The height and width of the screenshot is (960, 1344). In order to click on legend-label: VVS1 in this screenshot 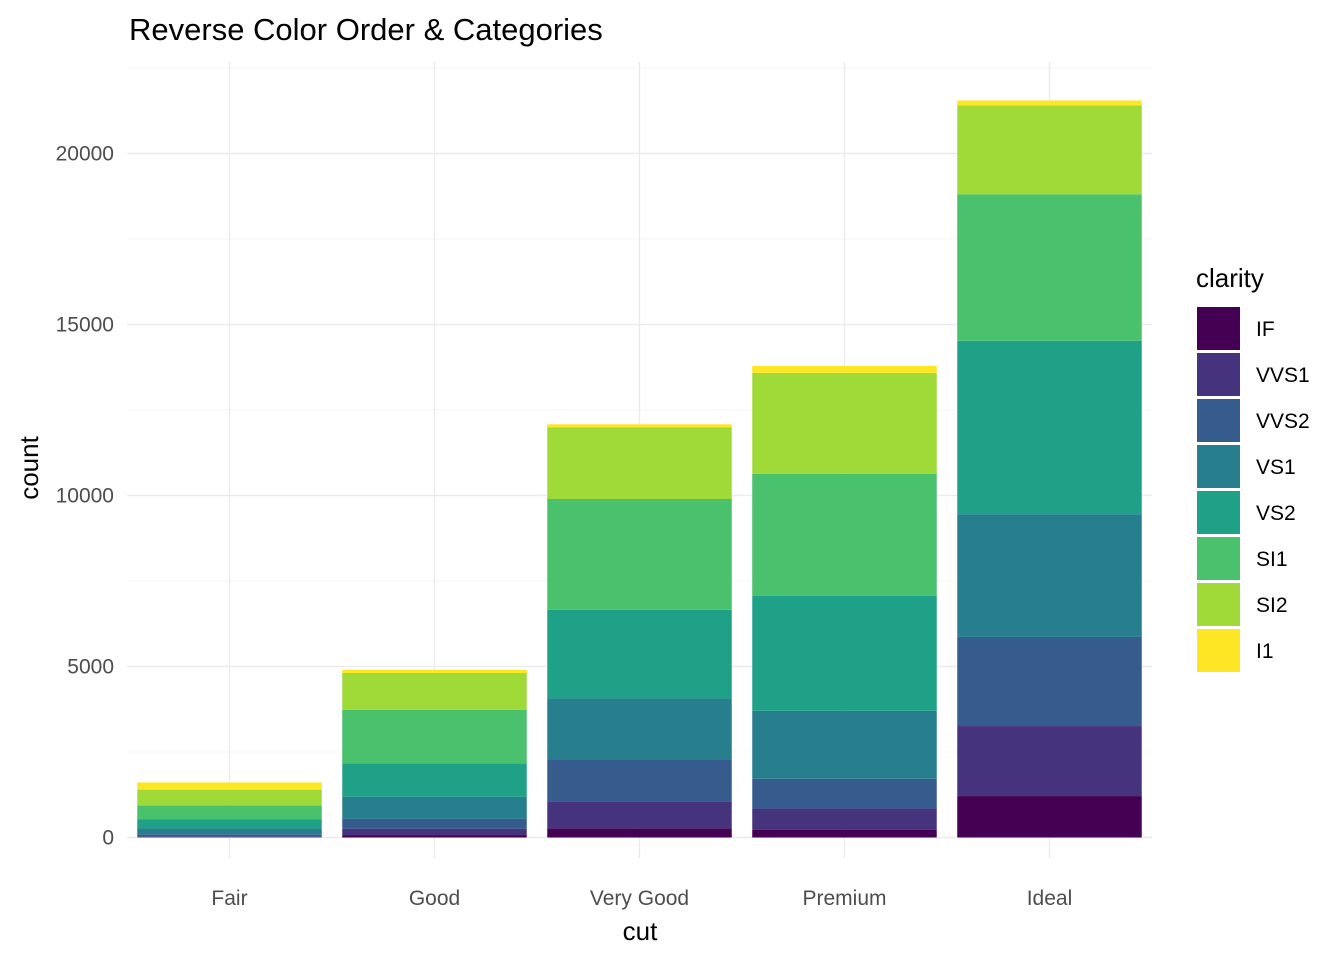, I will do `click(1283, 375)`.